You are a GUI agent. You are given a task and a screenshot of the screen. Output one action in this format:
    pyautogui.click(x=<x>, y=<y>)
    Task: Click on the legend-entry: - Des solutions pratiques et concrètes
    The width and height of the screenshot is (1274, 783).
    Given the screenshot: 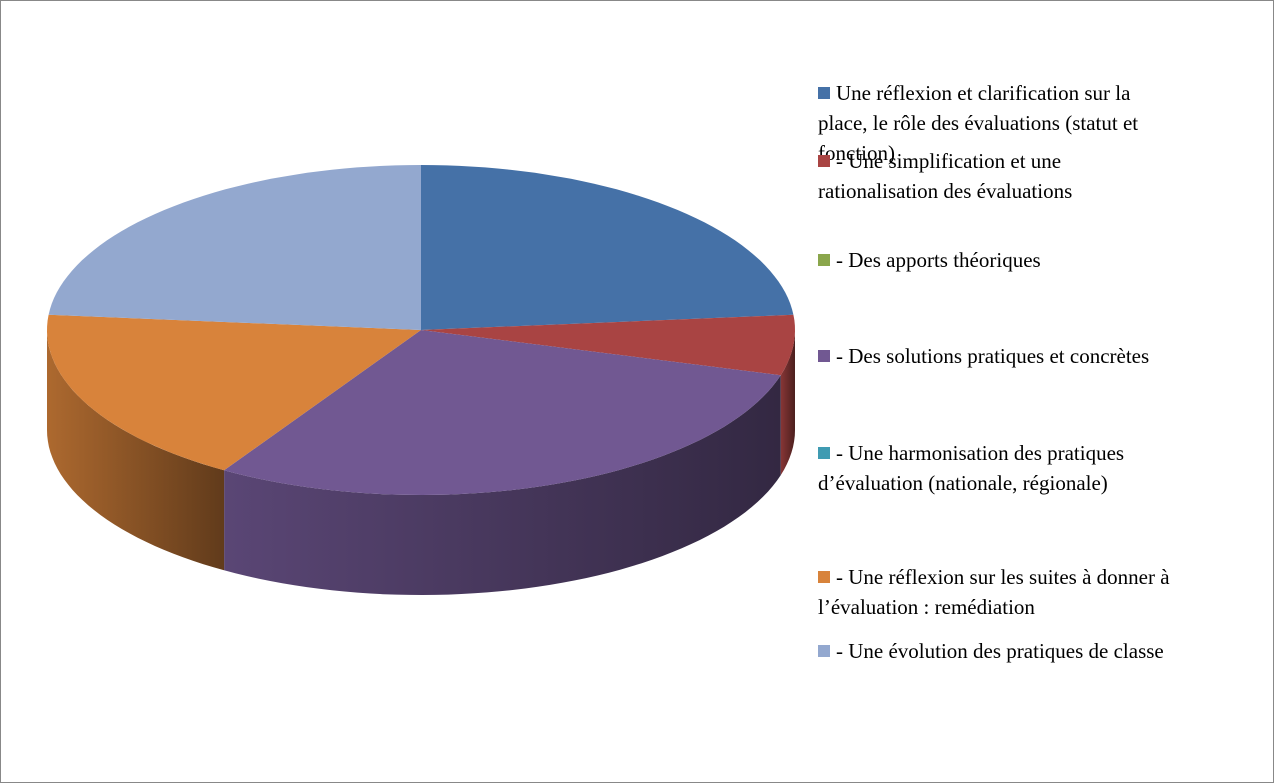 What is the action you would take?
    pyautogui.click(x=998, y=356)
    